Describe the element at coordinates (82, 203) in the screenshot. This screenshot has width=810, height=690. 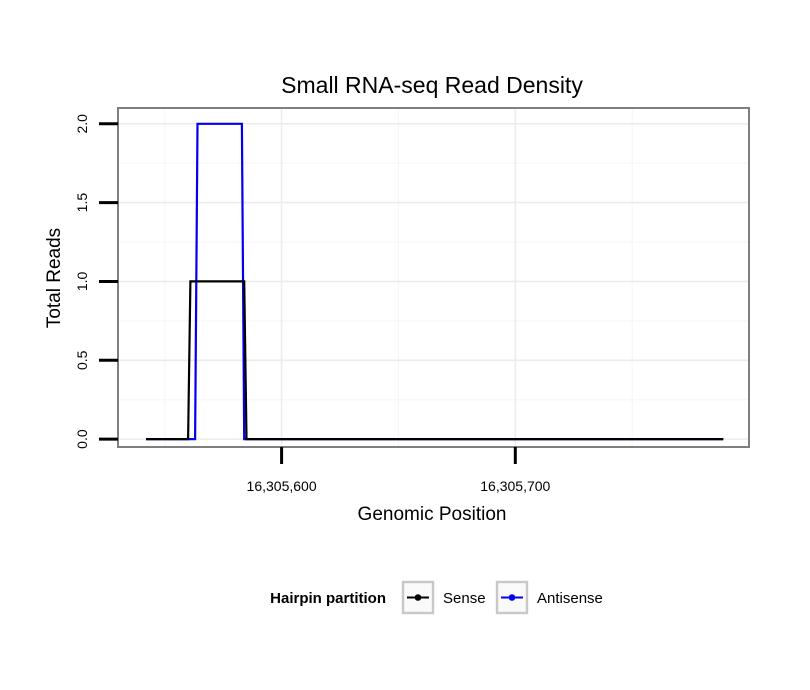
I see `y-tick-label: 1.5` at that location.